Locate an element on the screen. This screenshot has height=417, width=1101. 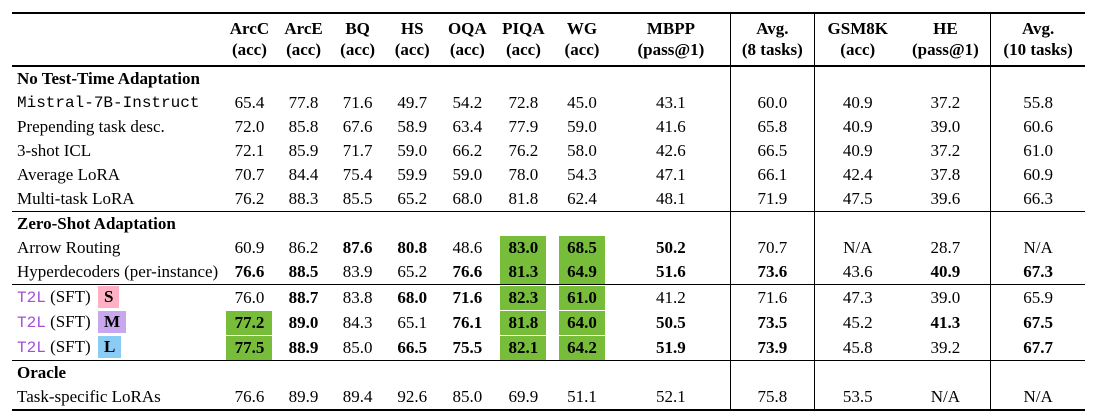
column-header-he: HE (pass@1) is located at coordinates (946, 39).